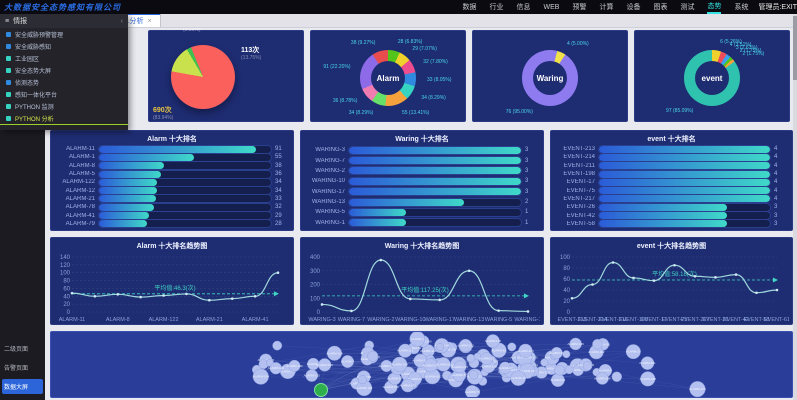 The image size is (797, 400). Describe the element at coordinates (776, 149) in the screenshot. I see `bar-value: 4` at that location.